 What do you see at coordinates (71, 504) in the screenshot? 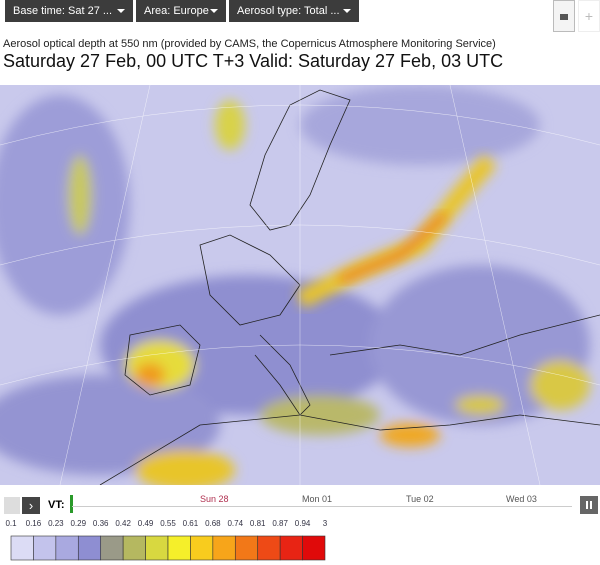
I see `time-marker` at bounding box center [71, 504].